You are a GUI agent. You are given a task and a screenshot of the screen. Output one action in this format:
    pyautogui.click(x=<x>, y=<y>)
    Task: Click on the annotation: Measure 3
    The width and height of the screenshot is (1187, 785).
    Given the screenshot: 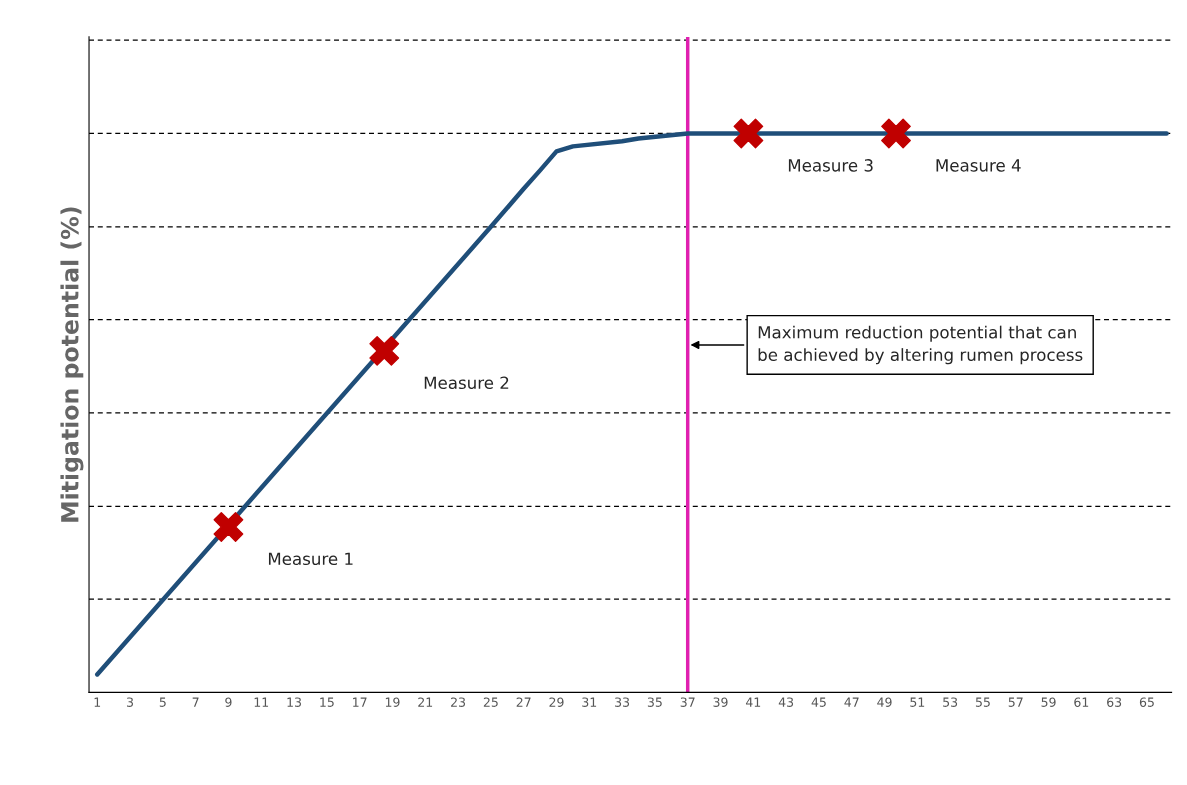 What is the action you would take?
    pyautogui.click(x=830, y=165)
    